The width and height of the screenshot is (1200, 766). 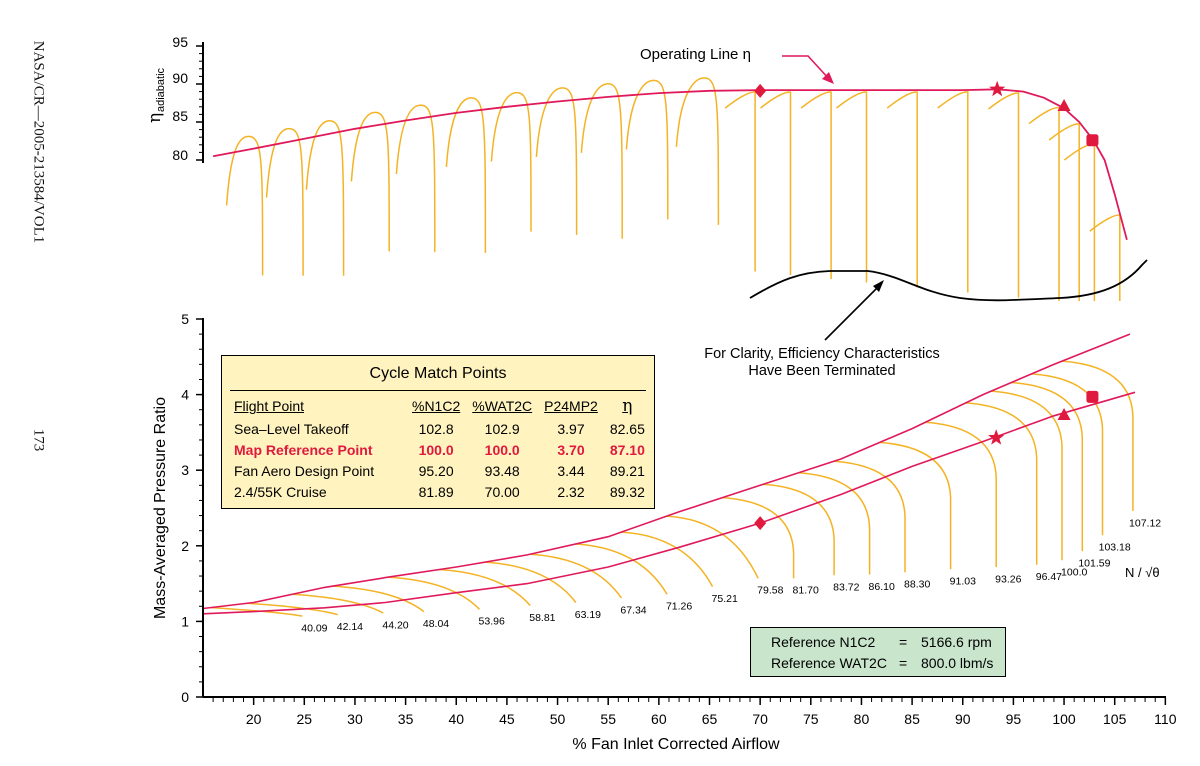 I want to click on eff-marker-triangle, so click(x=1064, y=105).